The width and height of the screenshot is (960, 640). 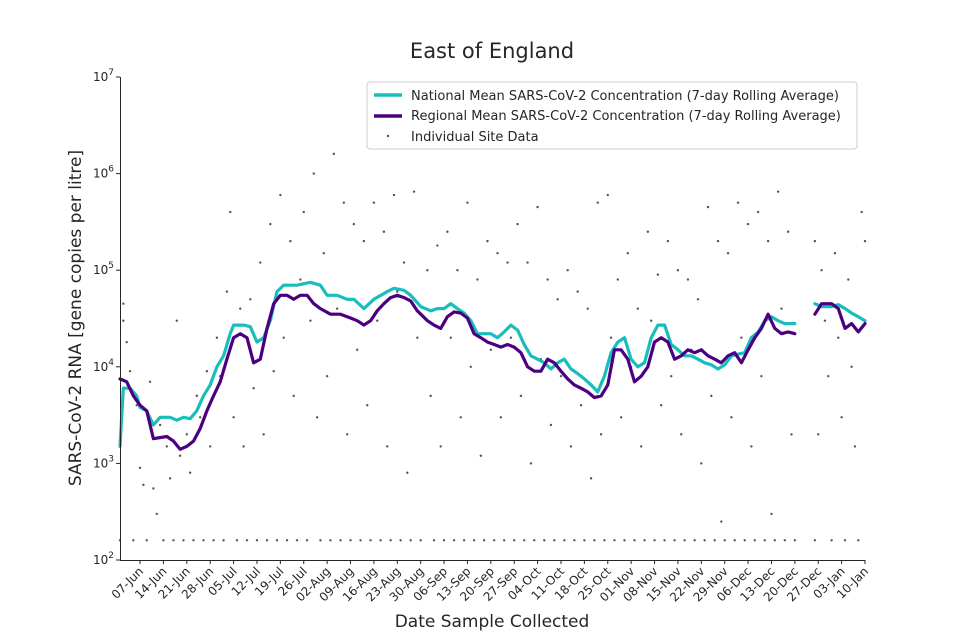 What do you see at coordinates (103, 559) in the screenshot?
I see `y-tick-label: 10²` at bounding box center [103, 559].